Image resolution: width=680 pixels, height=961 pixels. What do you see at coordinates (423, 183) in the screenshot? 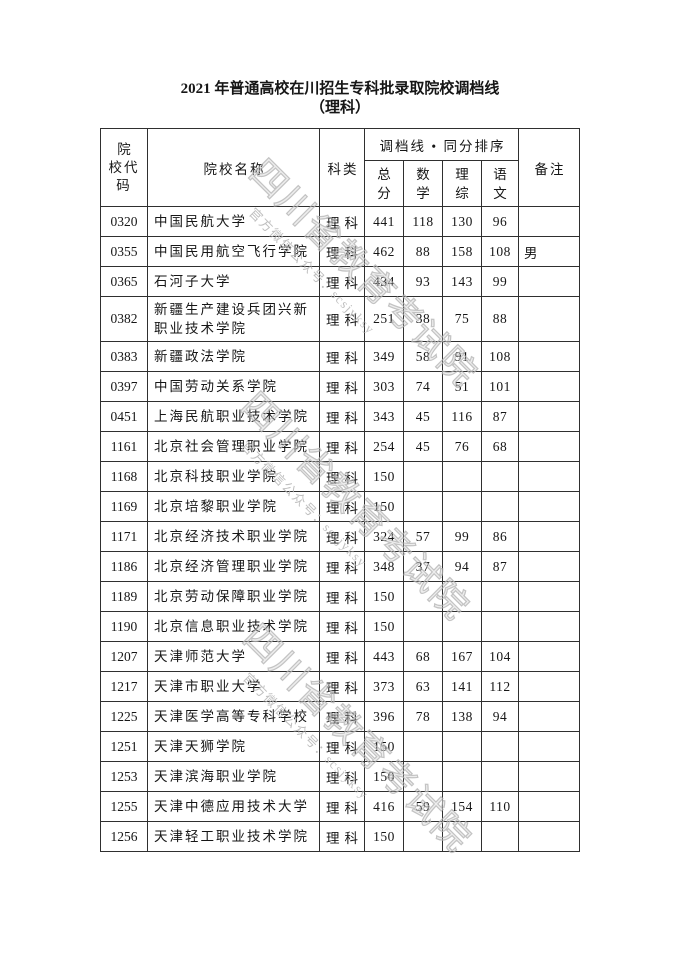
I see `header-math-score: 数学` at bounding box center [423, 183].